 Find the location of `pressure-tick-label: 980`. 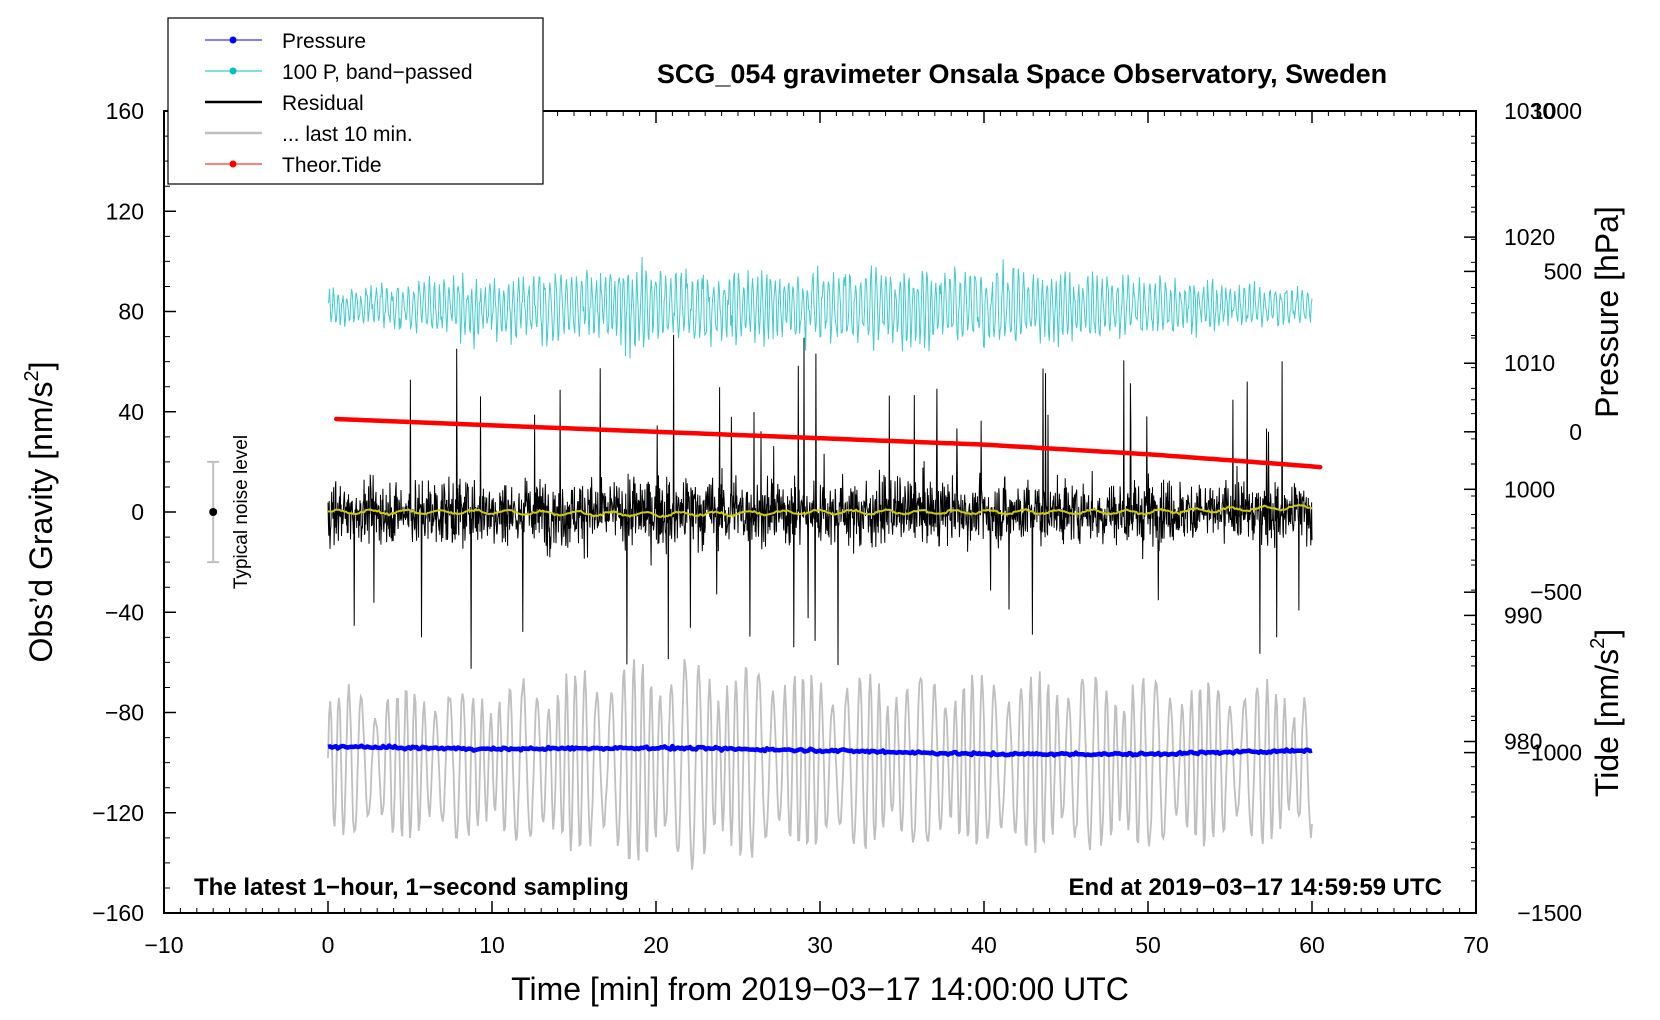

pressure-tick-label: 980 is located at coordinates (1523, 742).